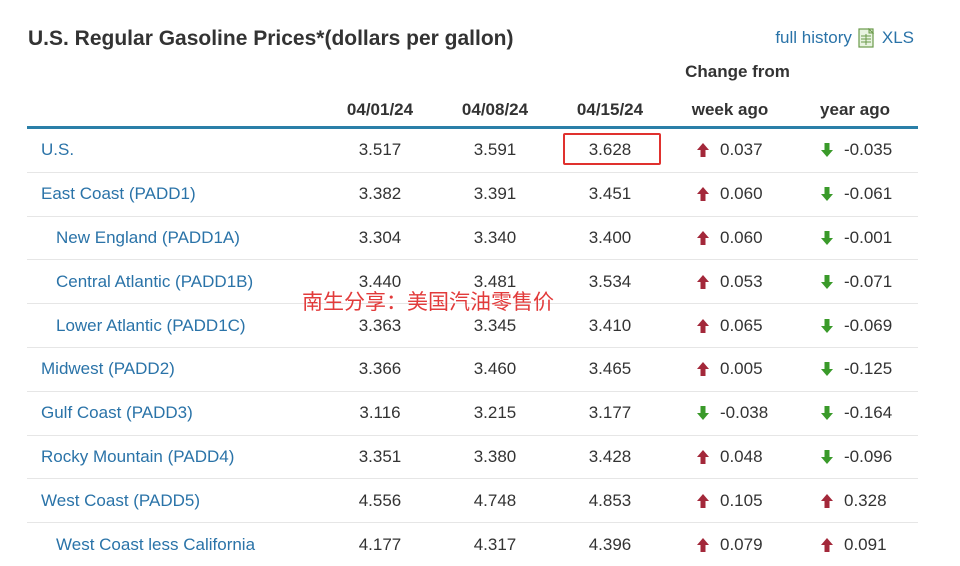 This screenshot has height=566, width=960. Describe the element at coordinates (610, 194) in the screenshot. I see `price-cell: 3.451` at that location.